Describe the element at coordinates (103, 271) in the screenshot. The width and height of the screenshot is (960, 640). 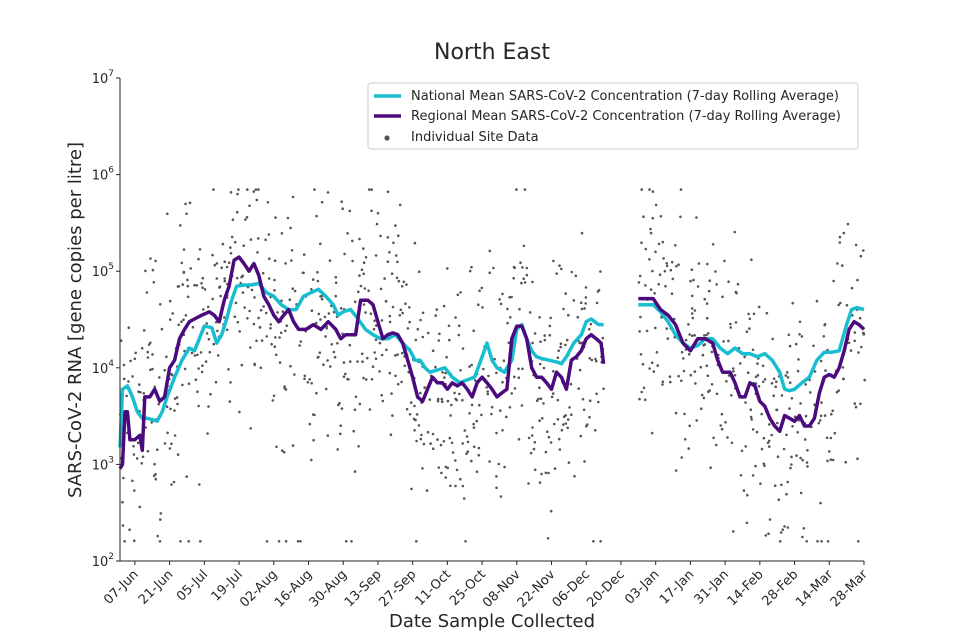
I see `y-tick-label: 10⁵` at that location.